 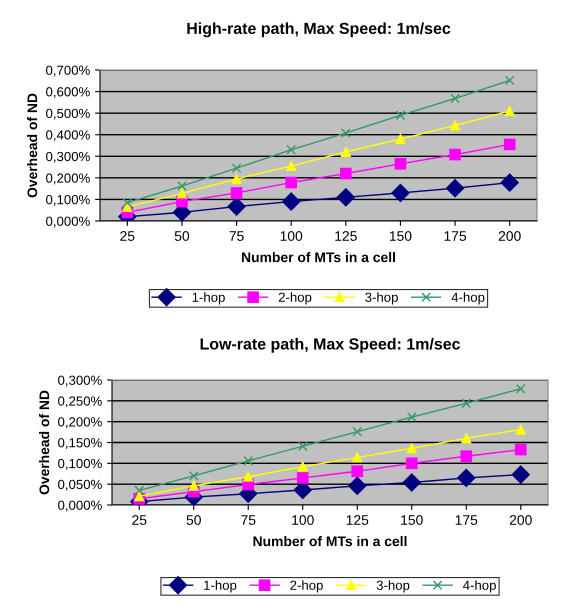 What do you see at coordinates (80, 402) in the screenshot?
I see `y-tick-label: 0,250%` at bounding box center [80, 402].